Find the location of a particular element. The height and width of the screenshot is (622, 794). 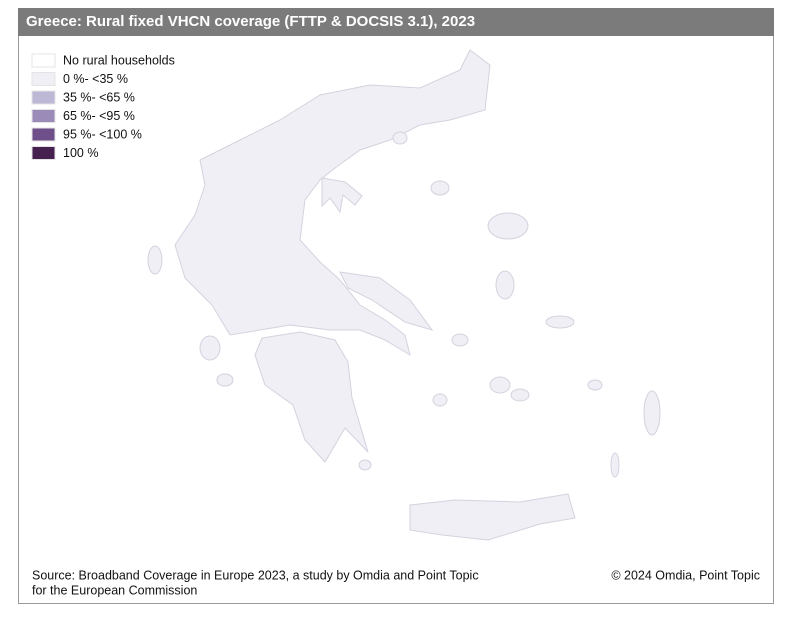

legend-label: No rural households is located at coordinates (119, 60).